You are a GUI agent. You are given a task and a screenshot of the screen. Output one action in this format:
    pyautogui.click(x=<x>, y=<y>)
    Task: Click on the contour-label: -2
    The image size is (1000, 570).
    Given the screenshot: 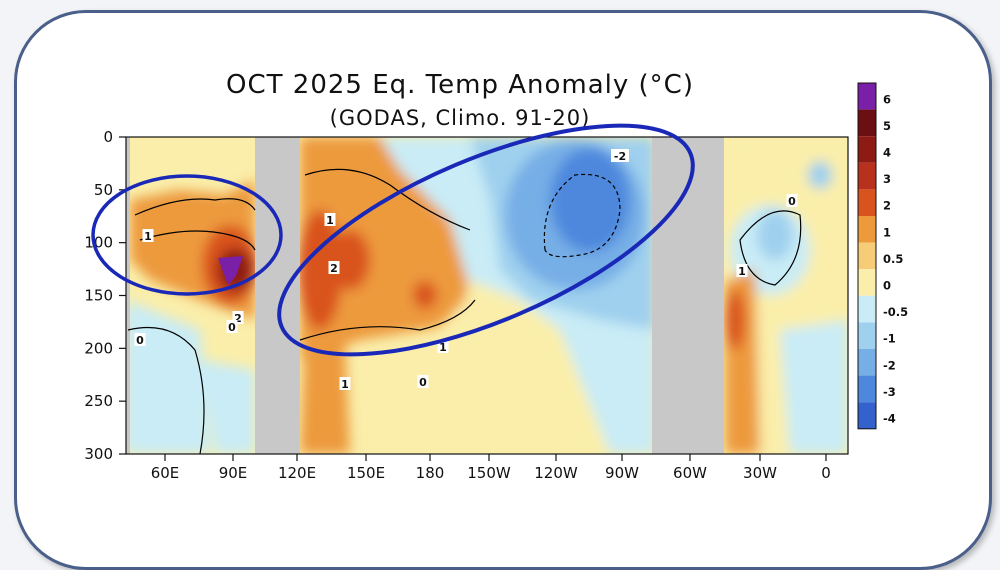 What is the action you would take?
    pyautogui.click(x=620, y=156)
    